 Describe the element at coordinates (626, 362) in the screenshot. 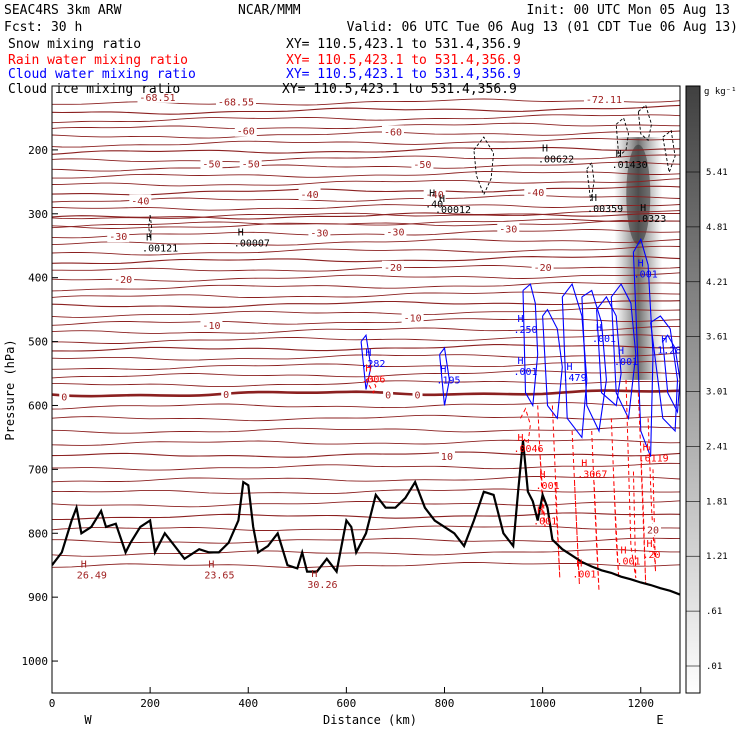

I see `extremum-value-11: .001` at that location.